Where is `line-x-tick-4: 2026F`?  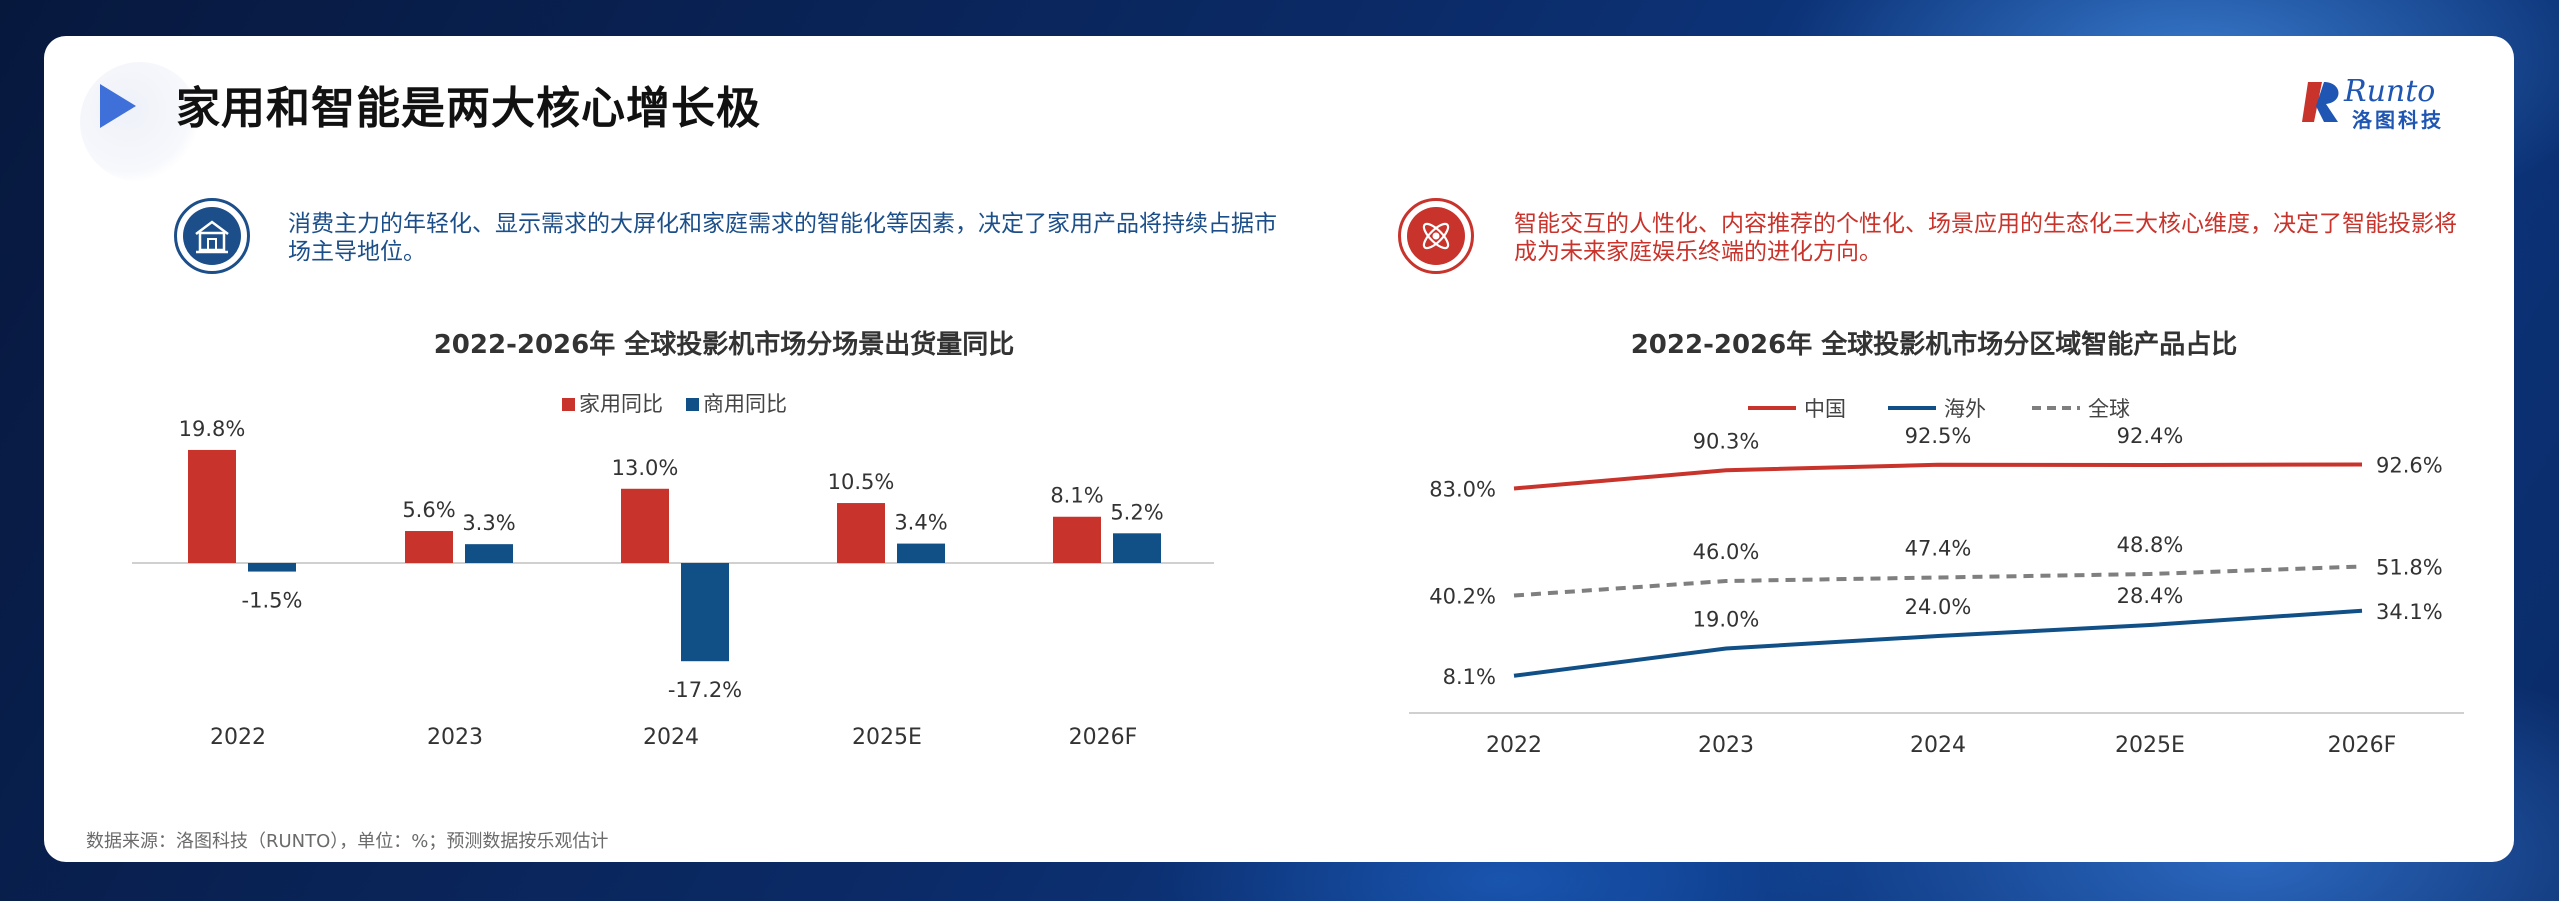
line-x-tick-4: 2026F is located at coordinates (2362, 745).